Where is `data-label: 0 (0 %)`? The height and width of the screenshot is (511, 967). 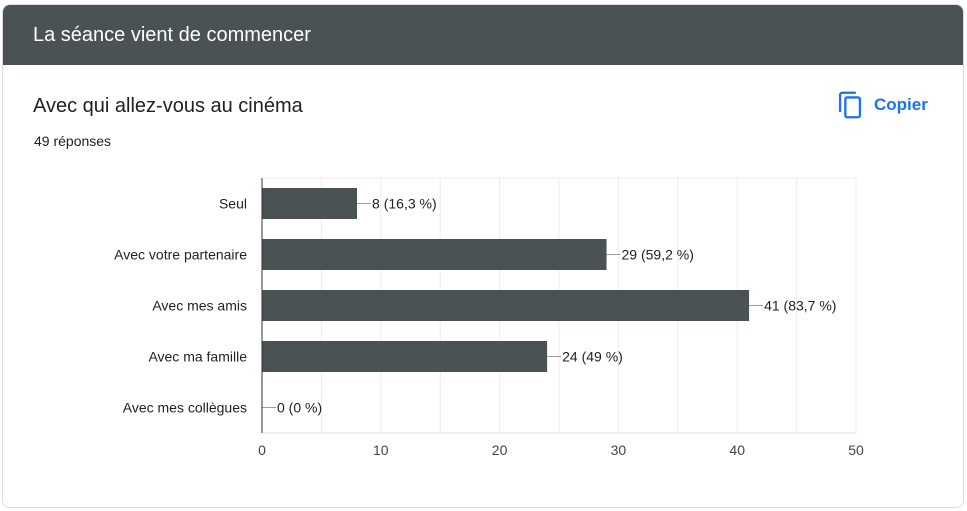
data-label: 0 (0 %) is located at coordinates (299, 408).